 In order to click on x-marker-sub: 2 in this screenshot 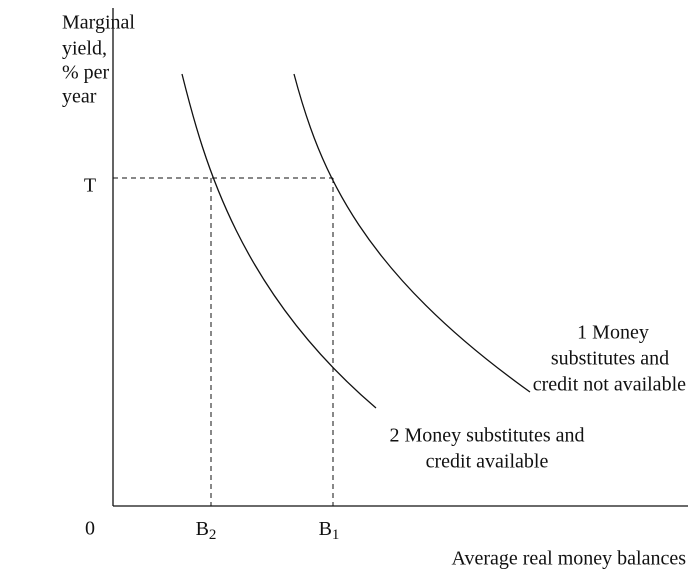, I will do `click(213, 535)`.